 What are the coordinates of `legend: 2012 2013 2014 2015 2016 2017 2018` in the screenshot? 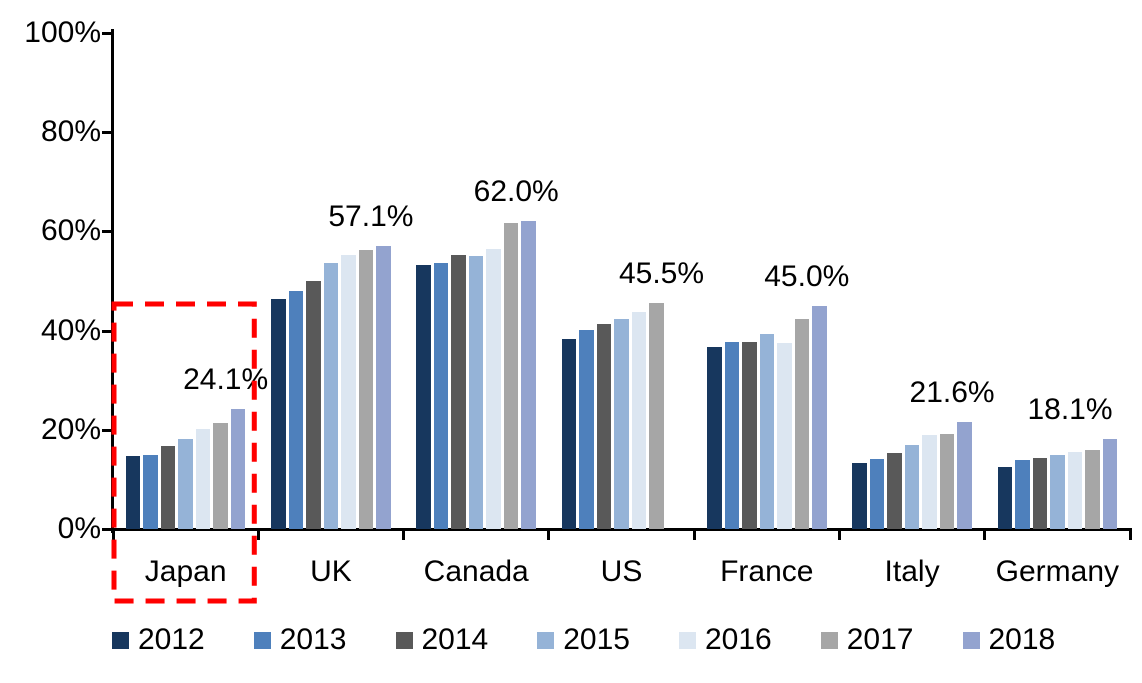 It's located at (583, 640).